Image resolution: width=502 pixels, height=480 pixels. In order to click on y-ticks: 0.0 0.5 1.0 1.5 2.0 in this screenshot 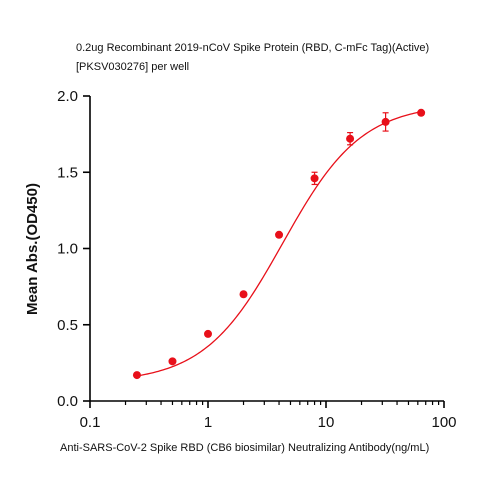, I will do `click(73, 249)`.